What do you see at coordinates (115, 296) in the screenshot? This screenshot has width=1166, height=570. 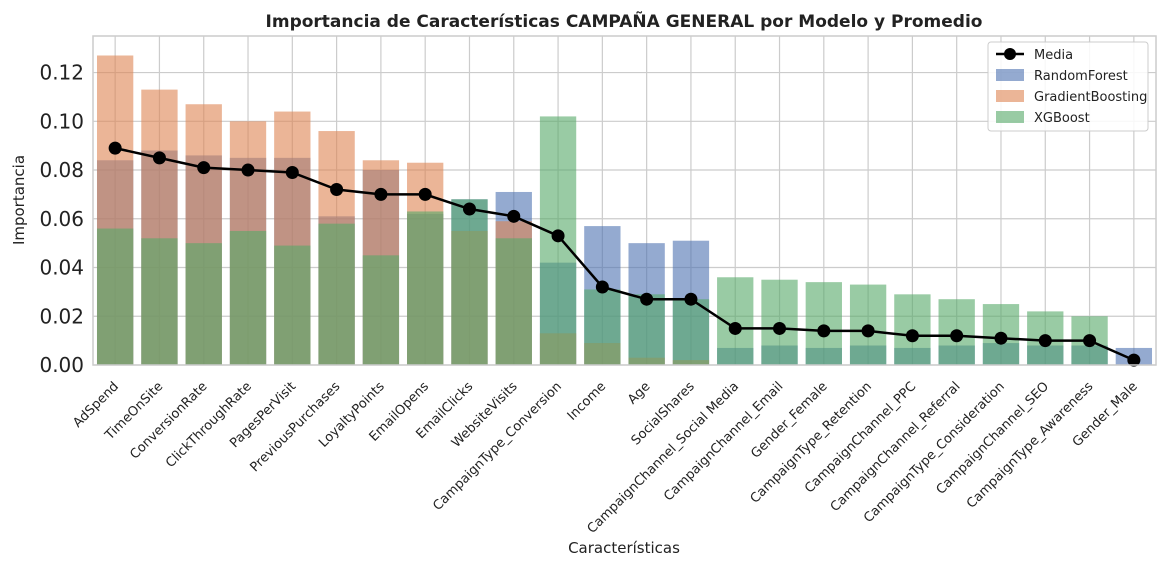 I see `bar-xgboost-adspend` at bounding box center [115, 296].